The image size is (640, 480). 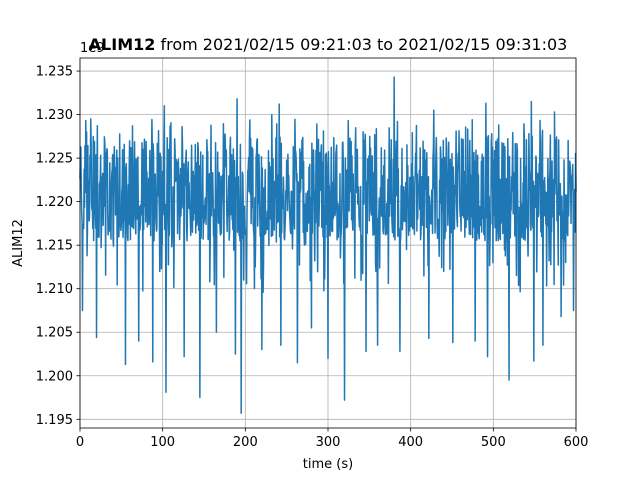 What do you see at coordinates (54, 115) in the screenshot?
I see `y-tick-label: 1.230` at bounding box center [54, 115].